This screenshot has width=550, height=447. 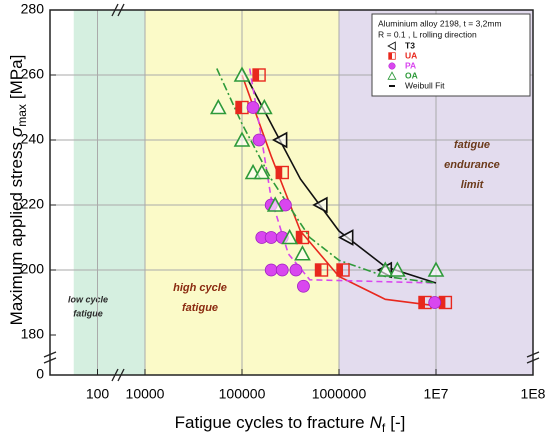 I want to click on region-label: limit, so click(x=473, y=185).